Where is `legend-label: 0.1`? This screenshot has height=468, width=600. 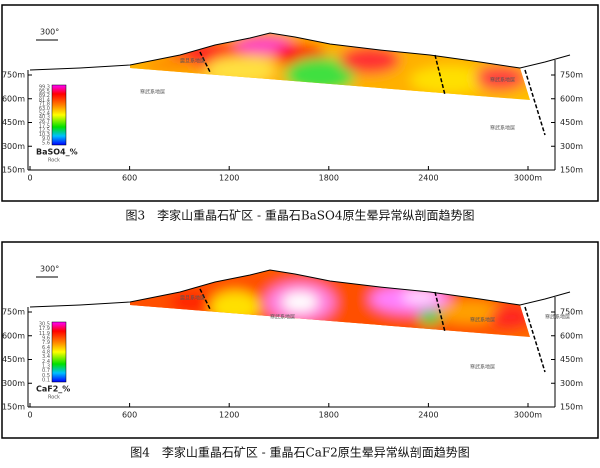
legend-label: 0.1 is located at coordinates (46, 381).